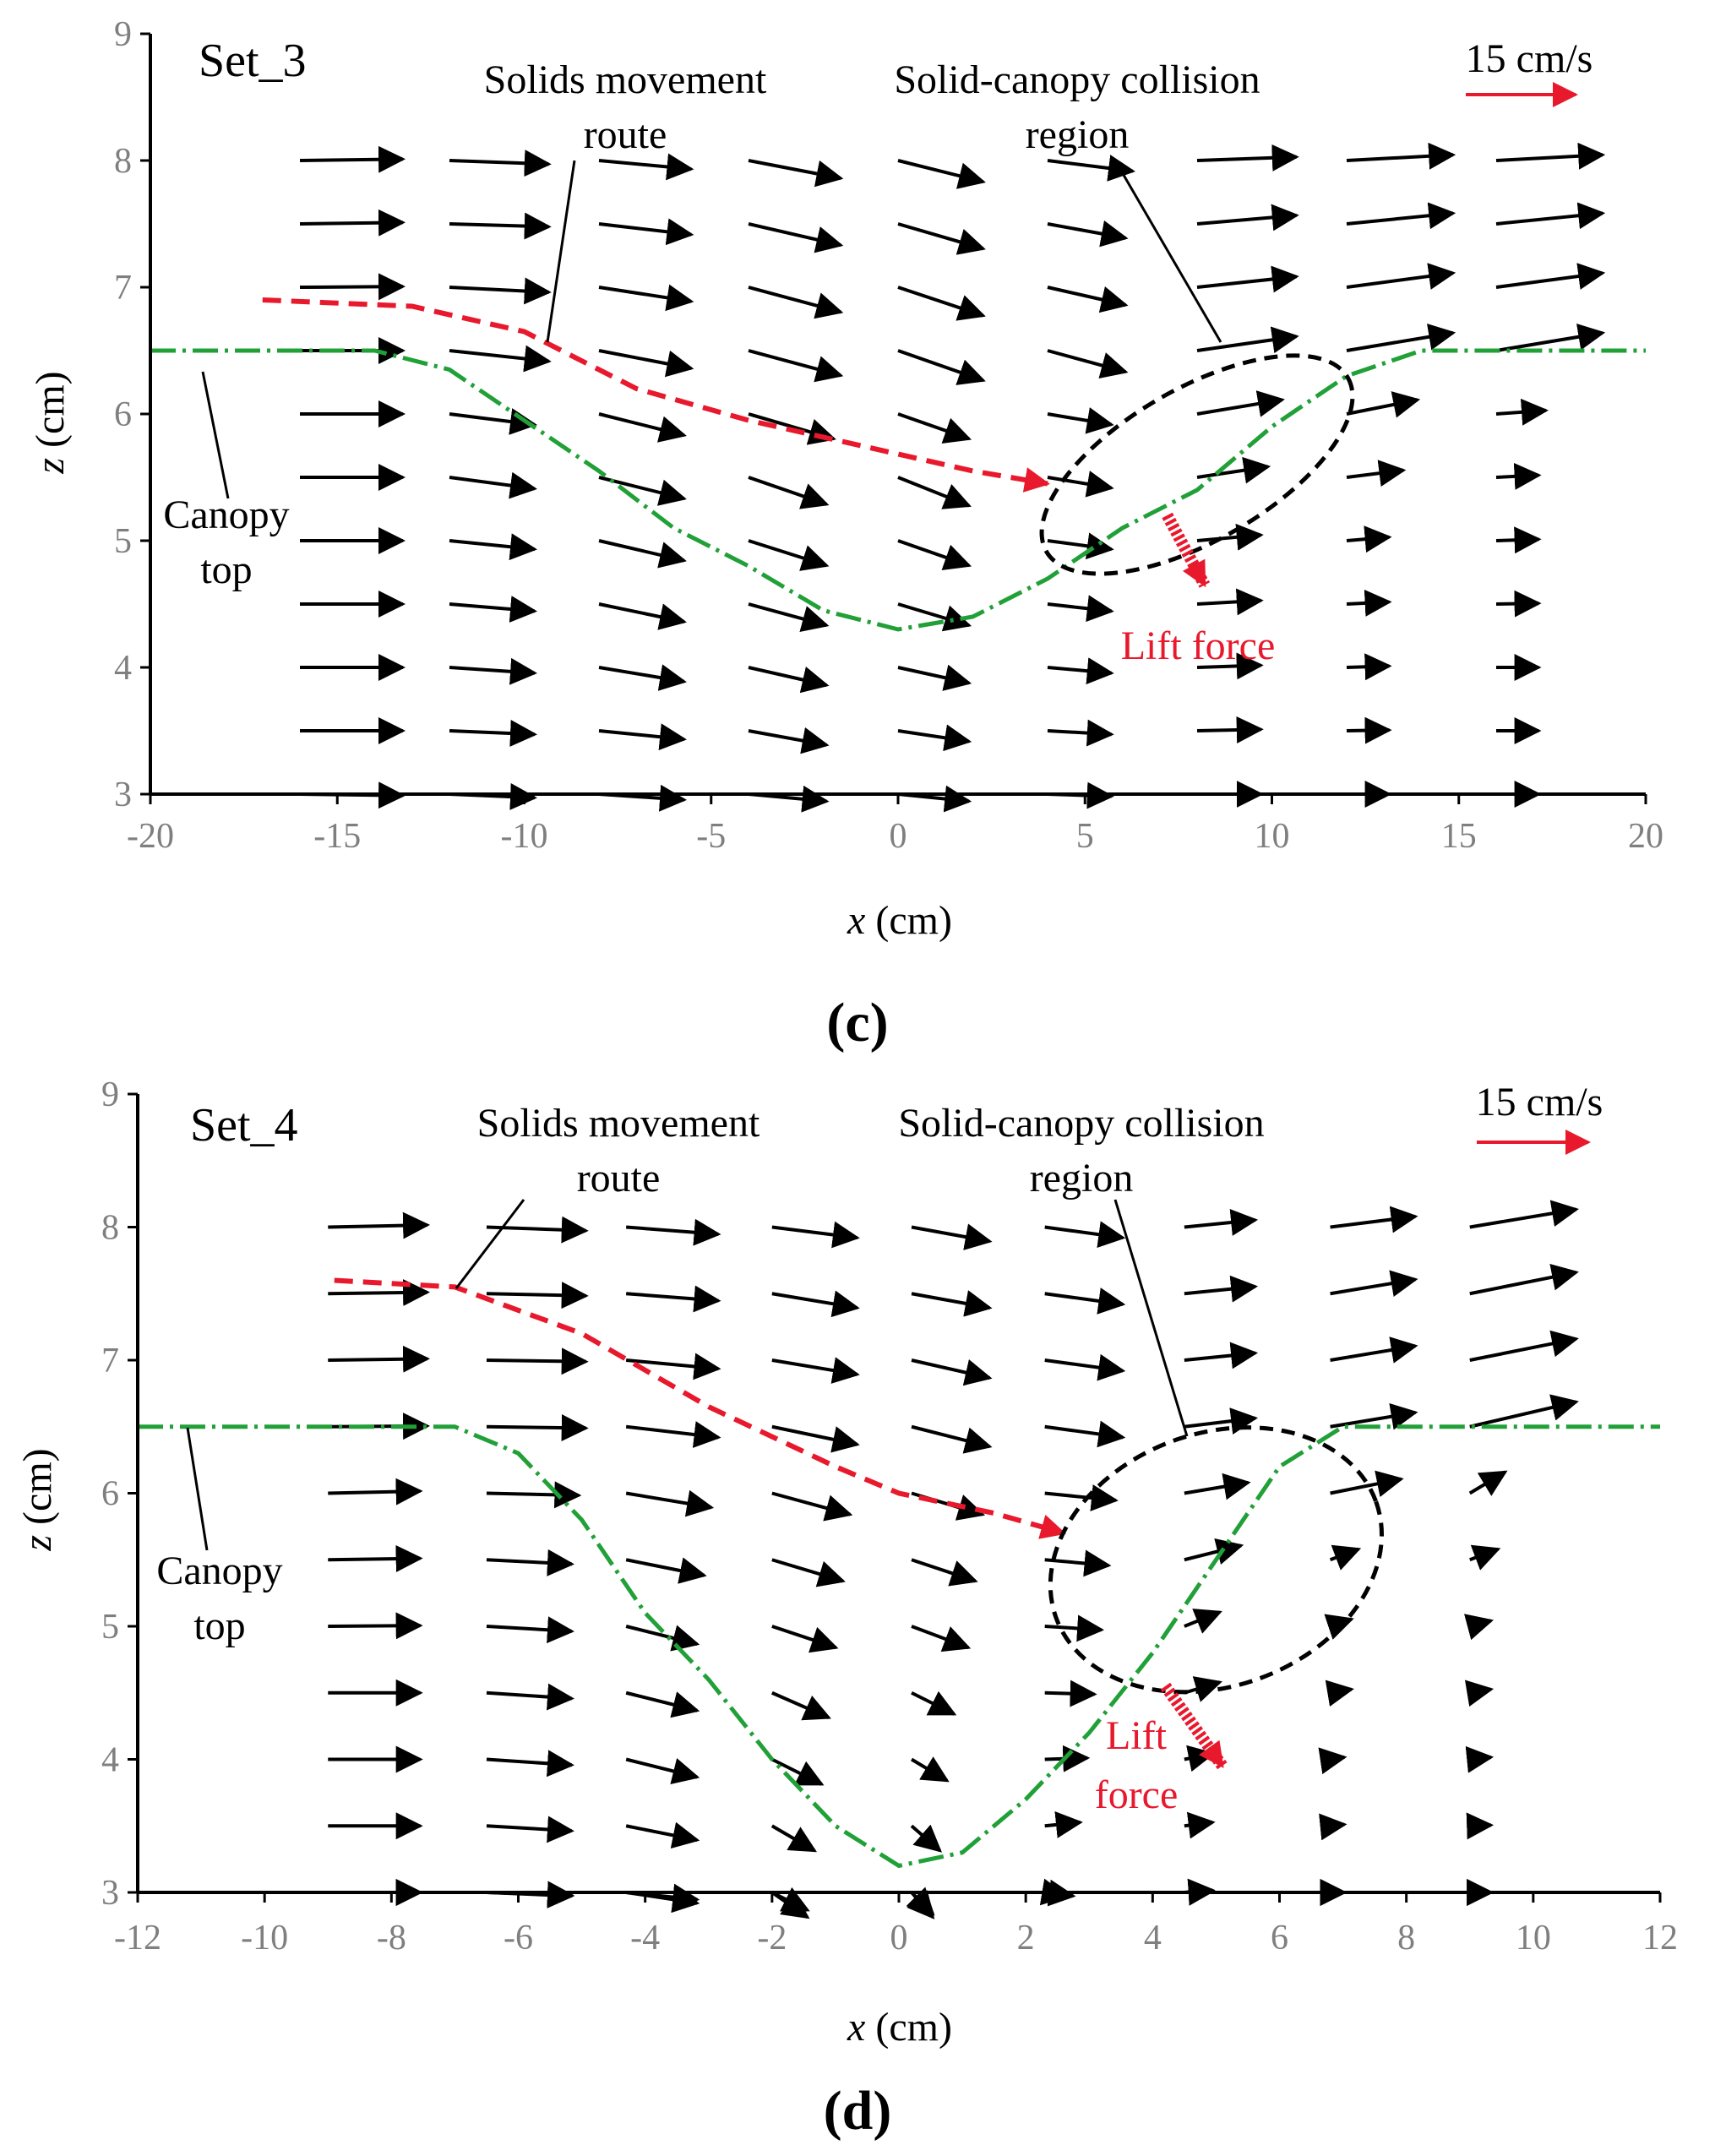 Image resolution: width=1715 pixels, height=2156 pixels. I want to click on x-tick-label: 10, so click(1533, 1938).